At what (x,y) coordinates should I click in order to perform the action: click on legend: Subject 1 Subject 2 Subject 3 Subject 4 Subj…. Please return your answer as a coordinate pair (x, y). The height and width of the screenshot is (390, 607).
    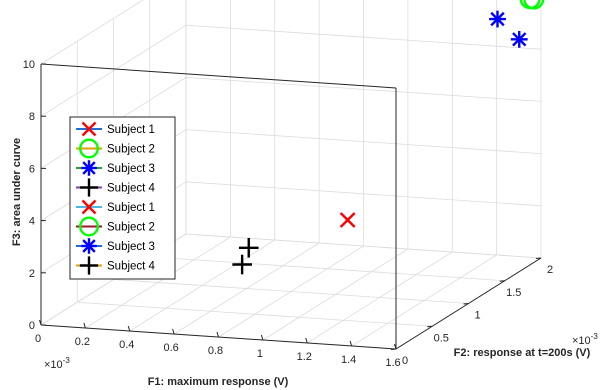
    Looking at the image, I should click on (122, 198).